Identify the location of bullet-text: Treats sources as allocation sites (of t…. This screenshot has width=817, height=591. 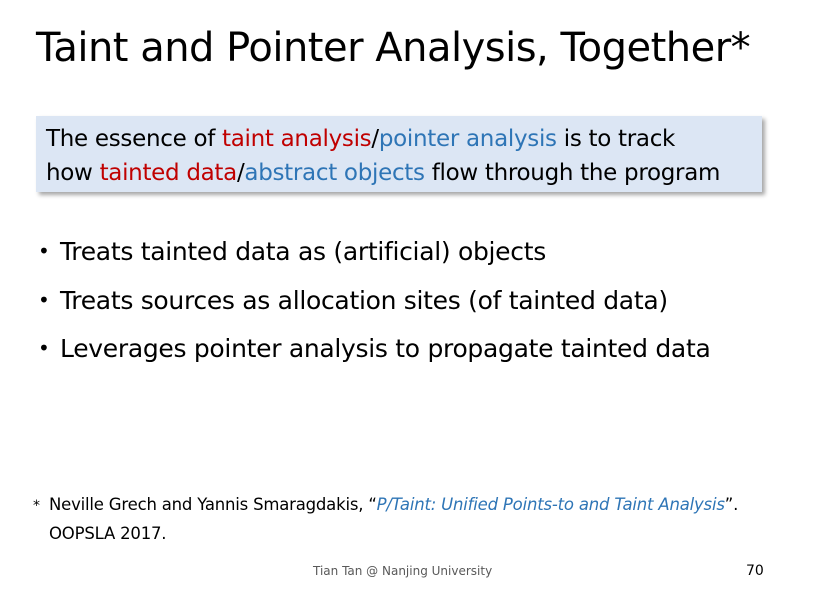
(364, 300).